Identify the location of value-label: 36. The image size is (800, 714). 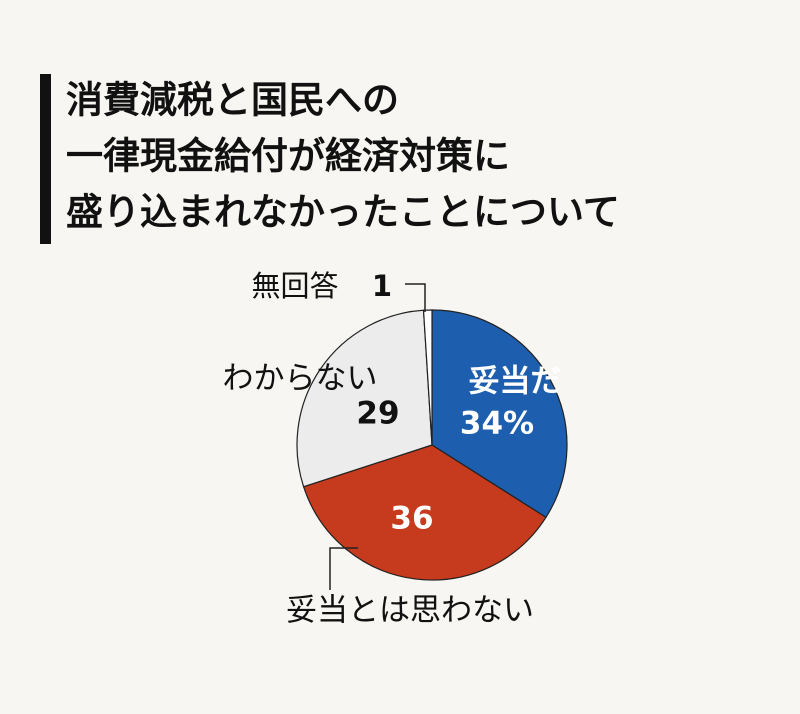
(411, 519).